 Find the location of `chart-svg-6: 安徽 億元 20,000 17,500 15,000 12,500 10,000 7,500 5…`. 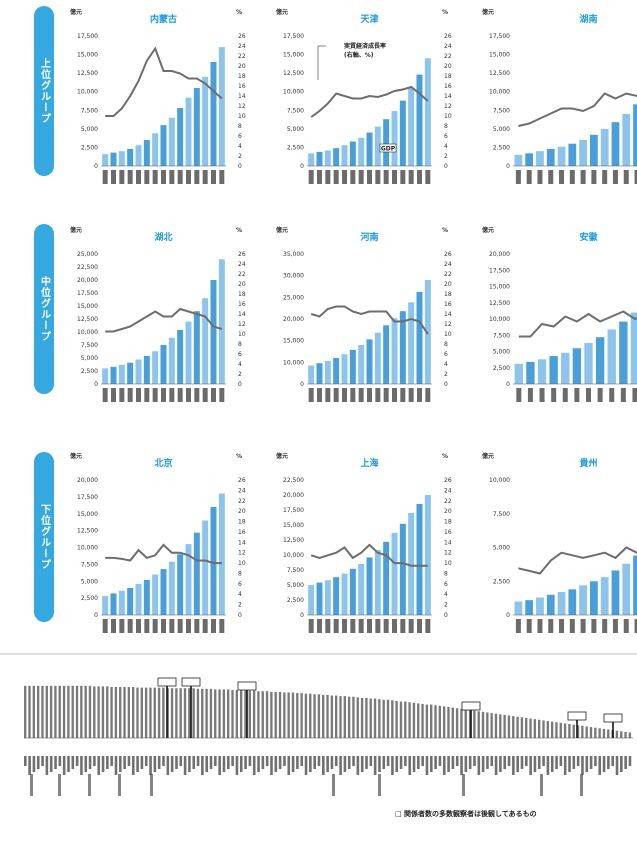

chart-svg-6: 安徽 億元 20,000 17,500 15,000 12,500 10,000 7,500 5… is located at coordinates (559, 314).